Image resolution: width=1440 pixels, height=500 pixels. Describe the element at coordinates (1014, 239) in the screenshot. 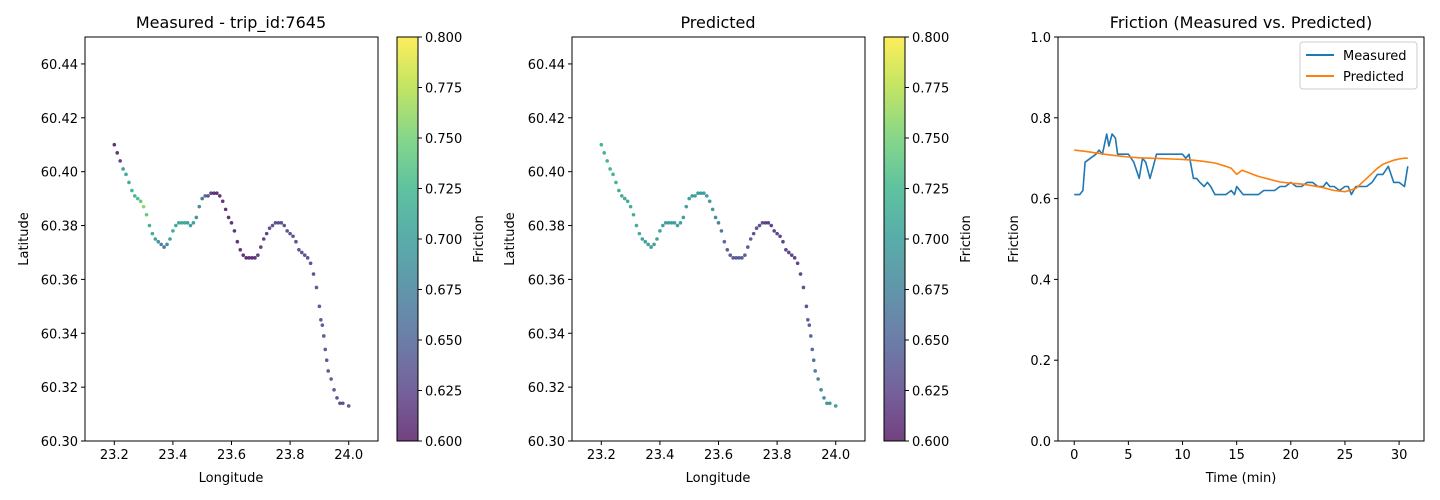

I see `y-axis-label: Friction` at that location.